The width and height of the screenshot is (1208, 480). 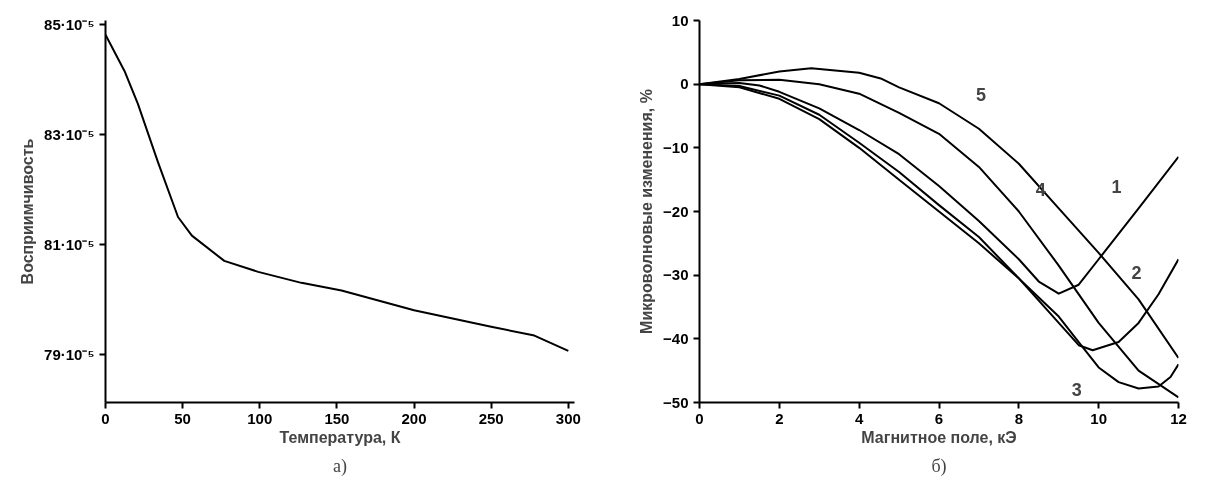 I want to click on x-axis-title: Магнитное поле, кЭ, so click(x=939, y=437).